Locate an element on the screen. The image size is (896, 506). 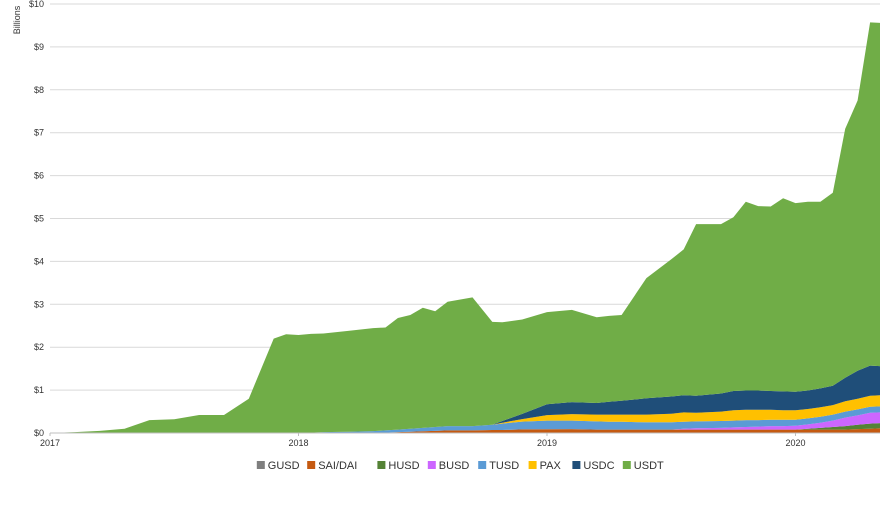
x-tick-label: 2017 is located at coordinates (50, 443).